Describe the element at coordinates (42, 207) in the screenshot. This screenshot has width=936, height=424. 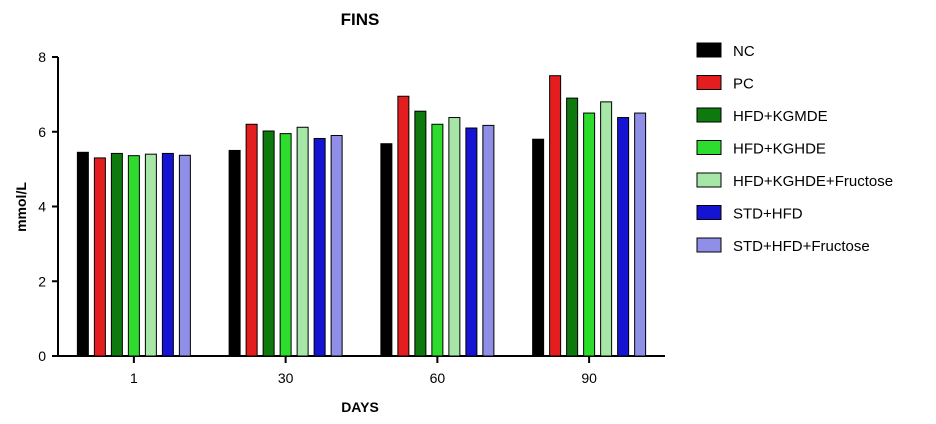
I see `y-tick-label: 4` at that location.